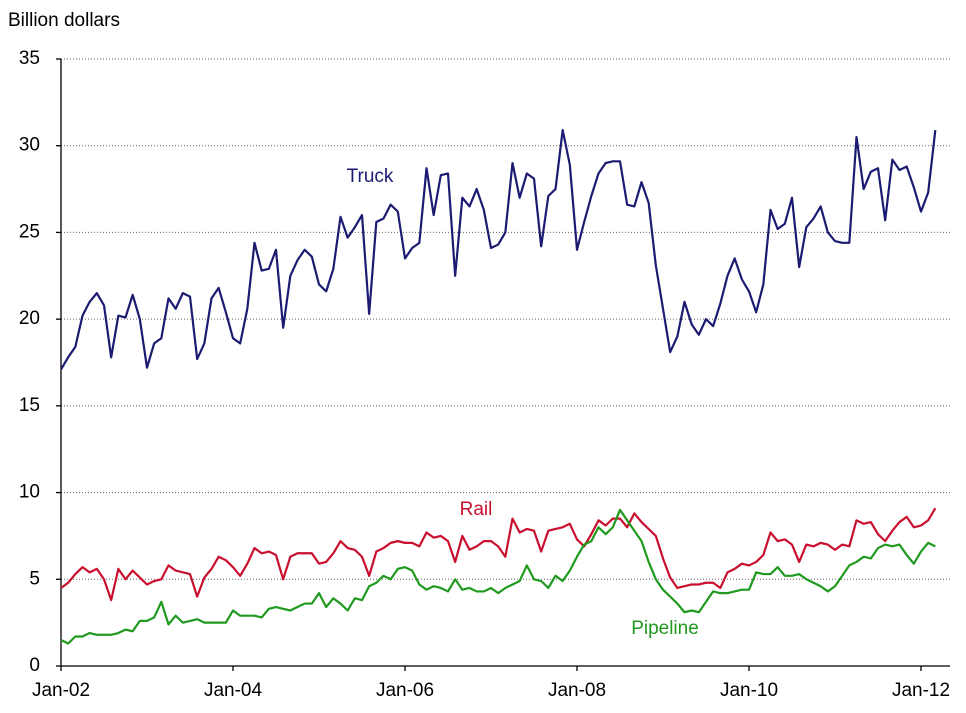 This screenshot has height=713, width=966. I want to click on series-line, so click(498, 554).